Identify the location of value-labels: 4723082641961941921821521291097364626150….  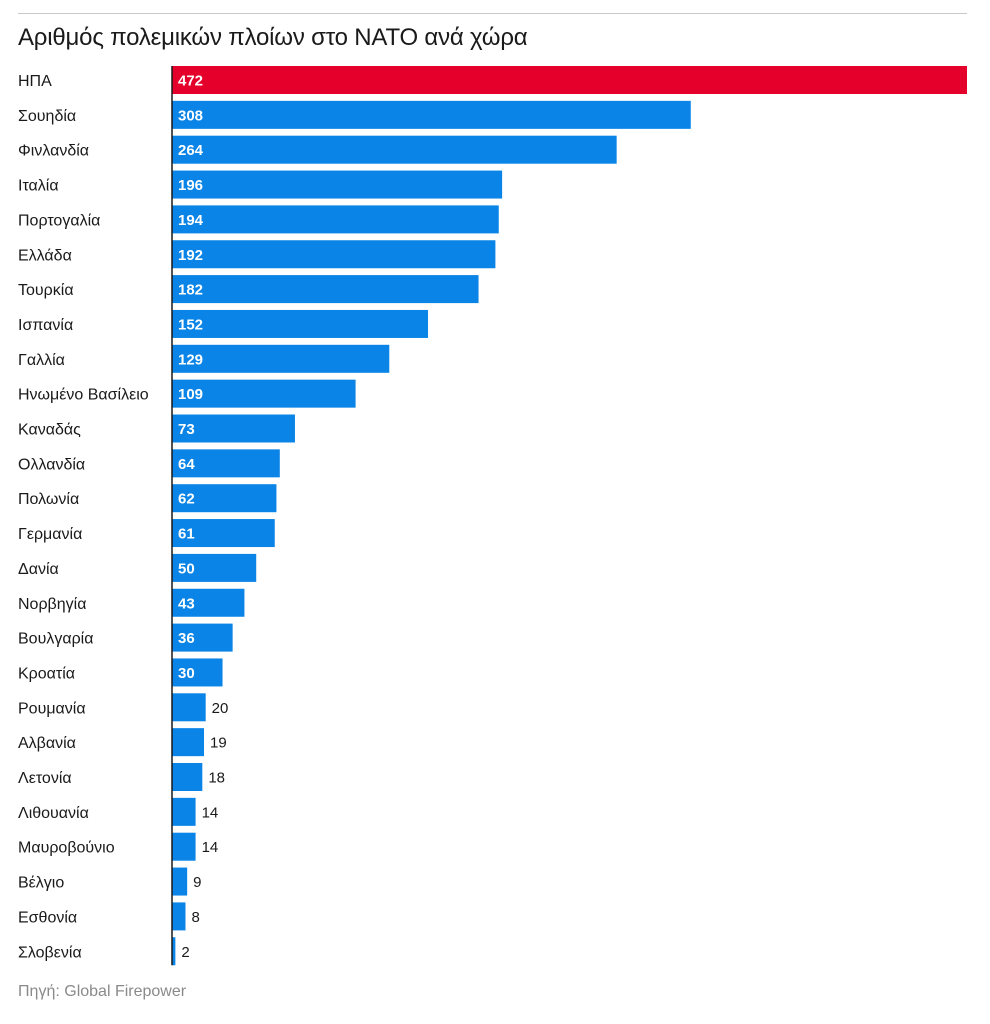
(203, 517).